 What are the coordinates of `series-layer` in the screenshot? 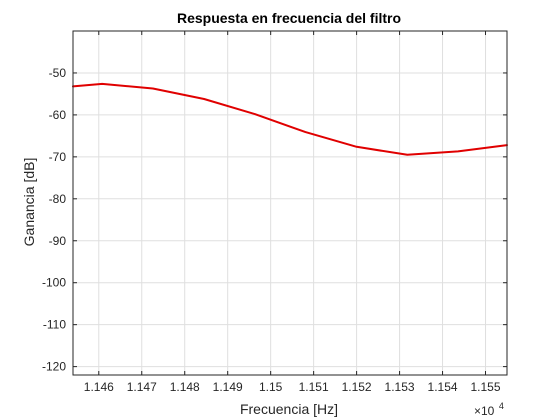 It's located at (290, 119).